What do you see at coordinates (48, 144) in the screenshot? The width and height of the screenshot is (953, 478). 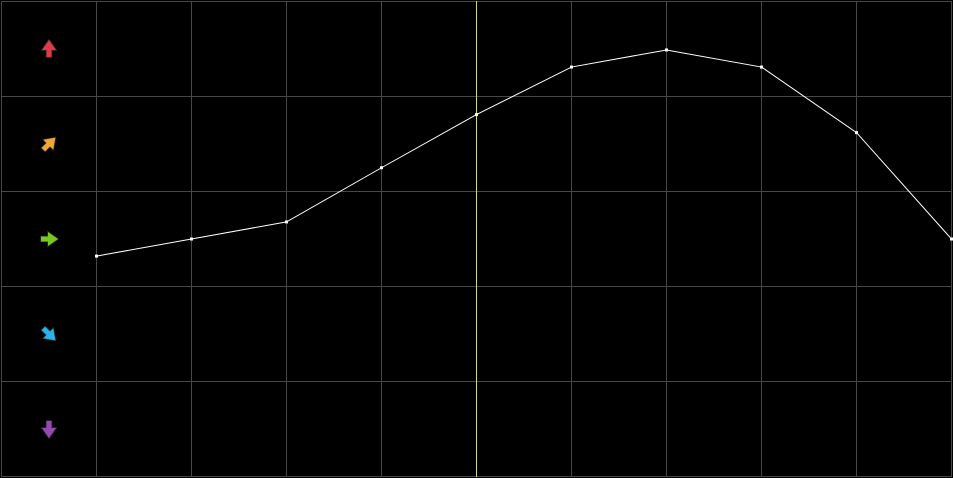 I see `arrow-up-right-icon` at bounding box center [48, 144].